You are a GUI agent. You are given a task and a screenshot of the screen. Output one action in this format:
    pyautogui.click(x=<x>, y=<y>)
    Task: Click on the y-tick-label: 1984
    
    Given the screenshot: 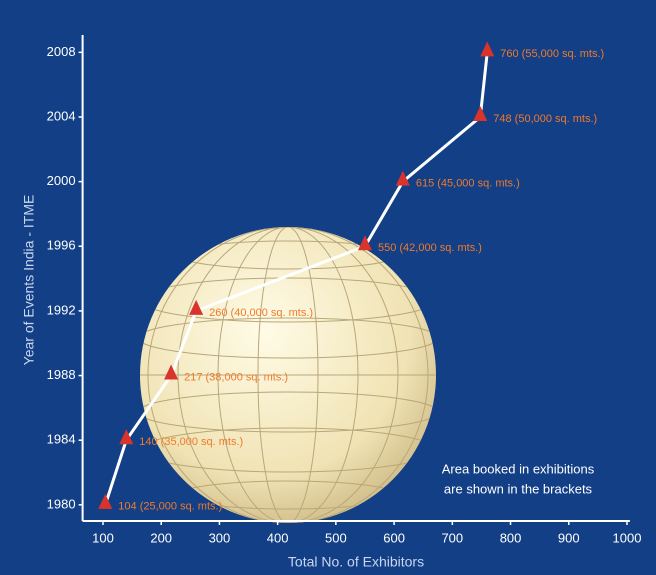 What is the action you would take?
    pyautogui.click(x=61, y=439)
    